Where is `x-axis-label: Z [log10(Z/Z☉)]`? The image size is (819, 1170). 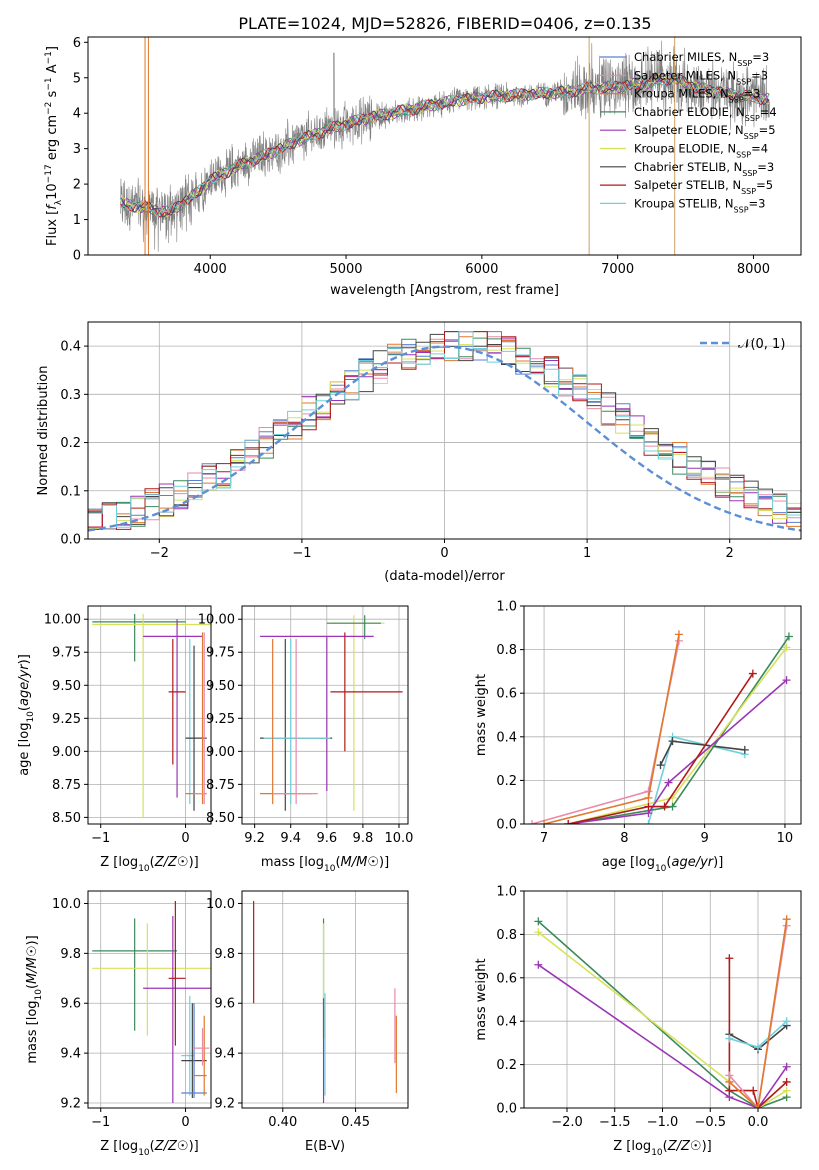
x-axis-label: Z [log10(Z/Z☉)] is located at coordinates (662, 1148).